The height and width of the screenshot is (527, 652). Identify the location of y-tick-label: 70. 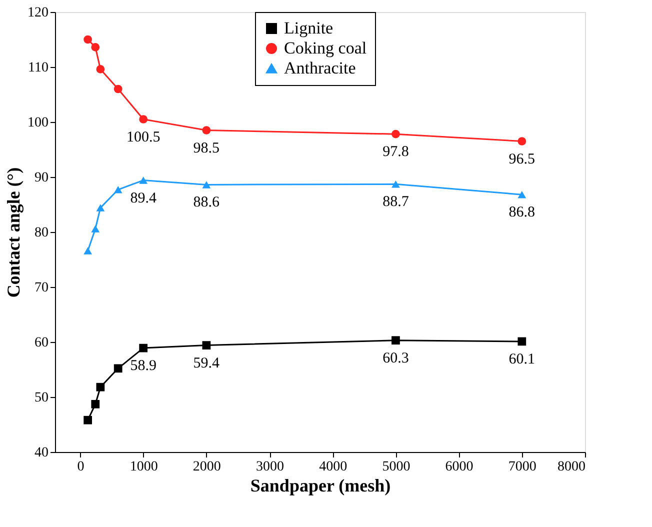
(41, 288).